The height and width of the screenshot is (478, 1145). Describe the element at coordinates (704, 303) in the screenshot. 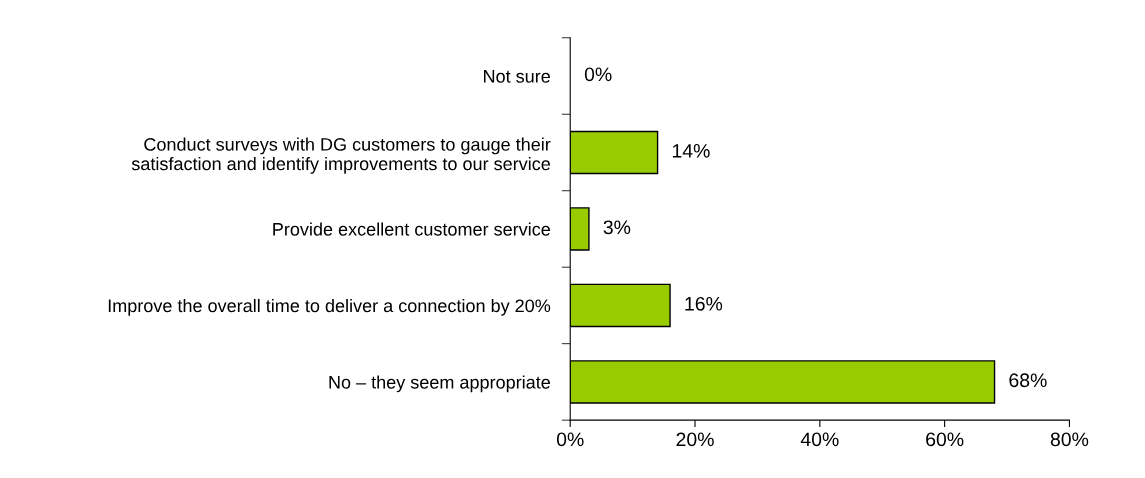

I see `data-label: 16%` at that location.